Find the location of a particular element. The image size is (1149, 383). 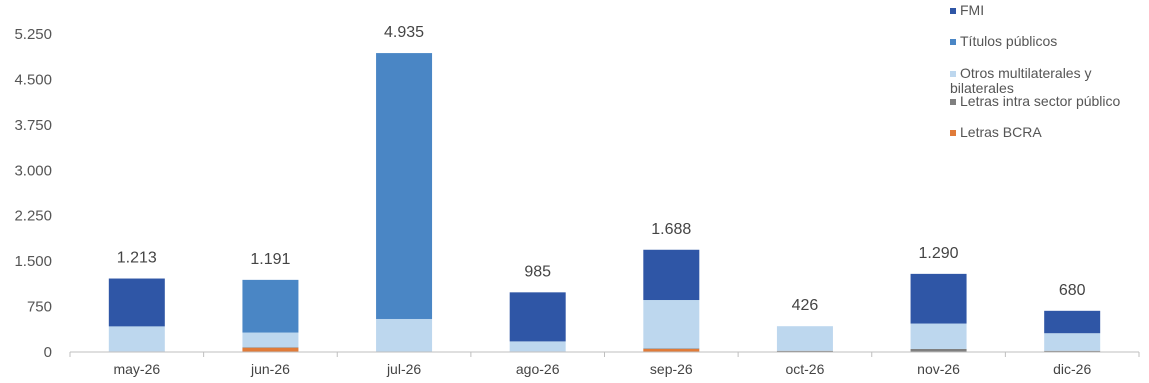

legend-label: Letras BCRA is located at coordinates (1001, 132).